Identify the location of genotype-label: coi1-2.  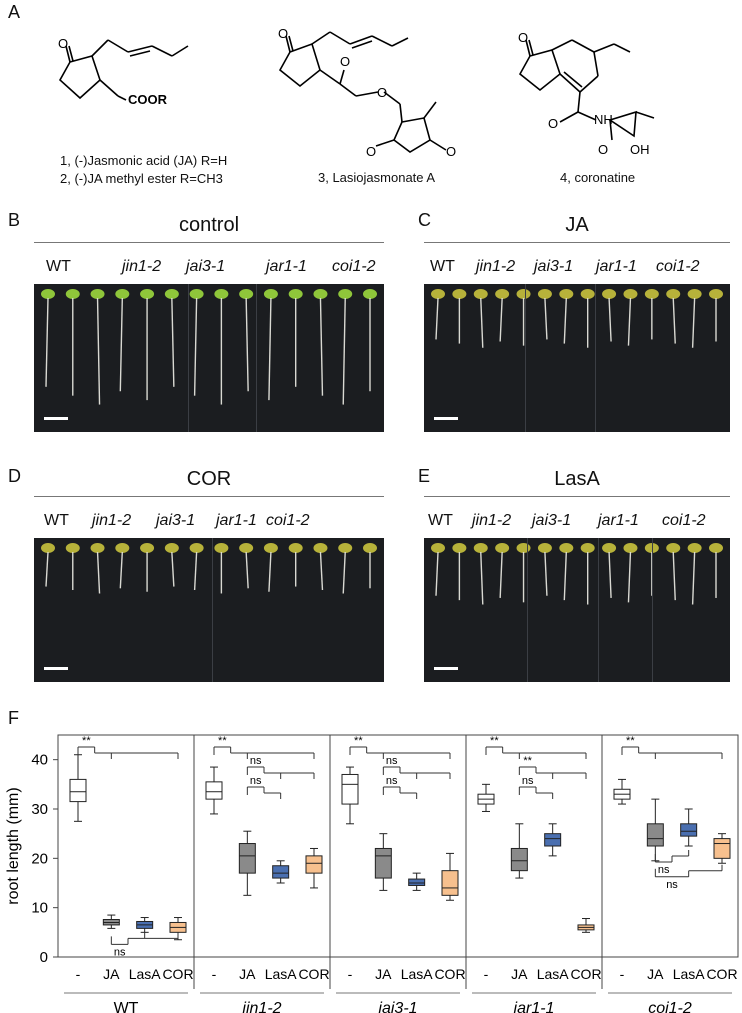
(678, 266).